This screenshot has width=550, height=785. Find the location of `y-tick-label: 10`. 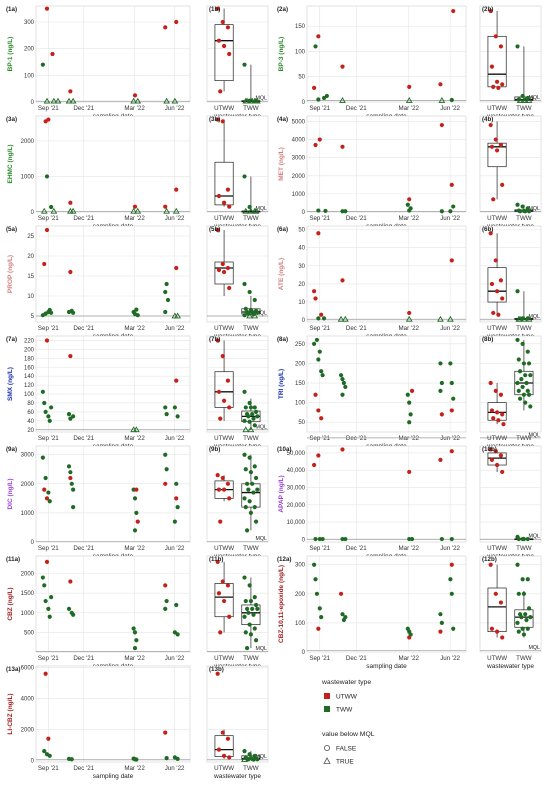

y-tick-label: 10 is located at coordinates (30, 297).